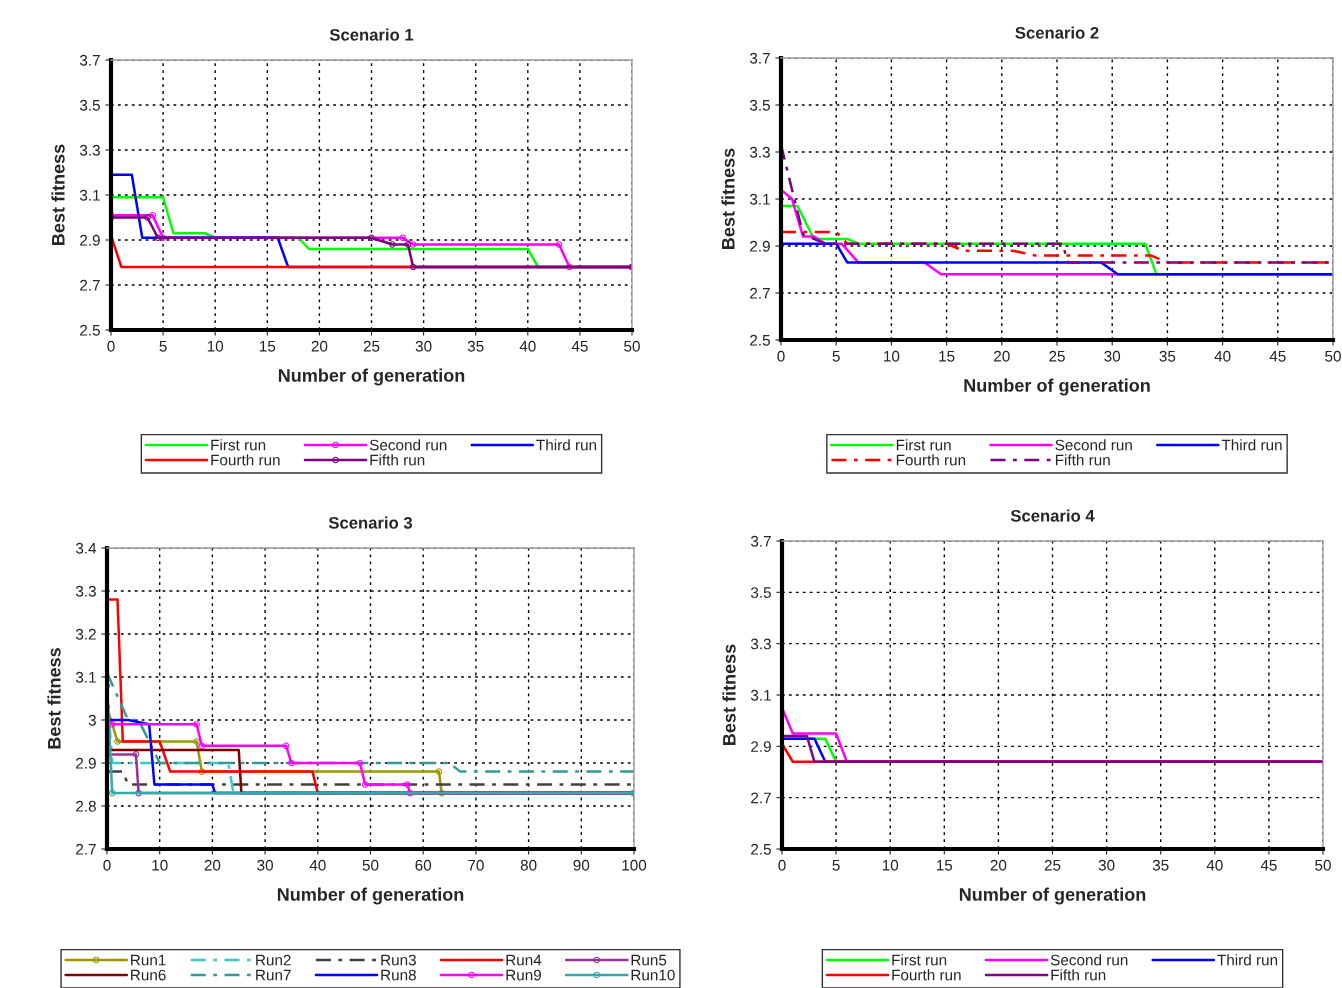 This screenshot has width=1342, height=988. What do you see at coordinates (371, 346) in the screenshot?
I see `x-tick-label: 25` at bounding box center [371, 346].